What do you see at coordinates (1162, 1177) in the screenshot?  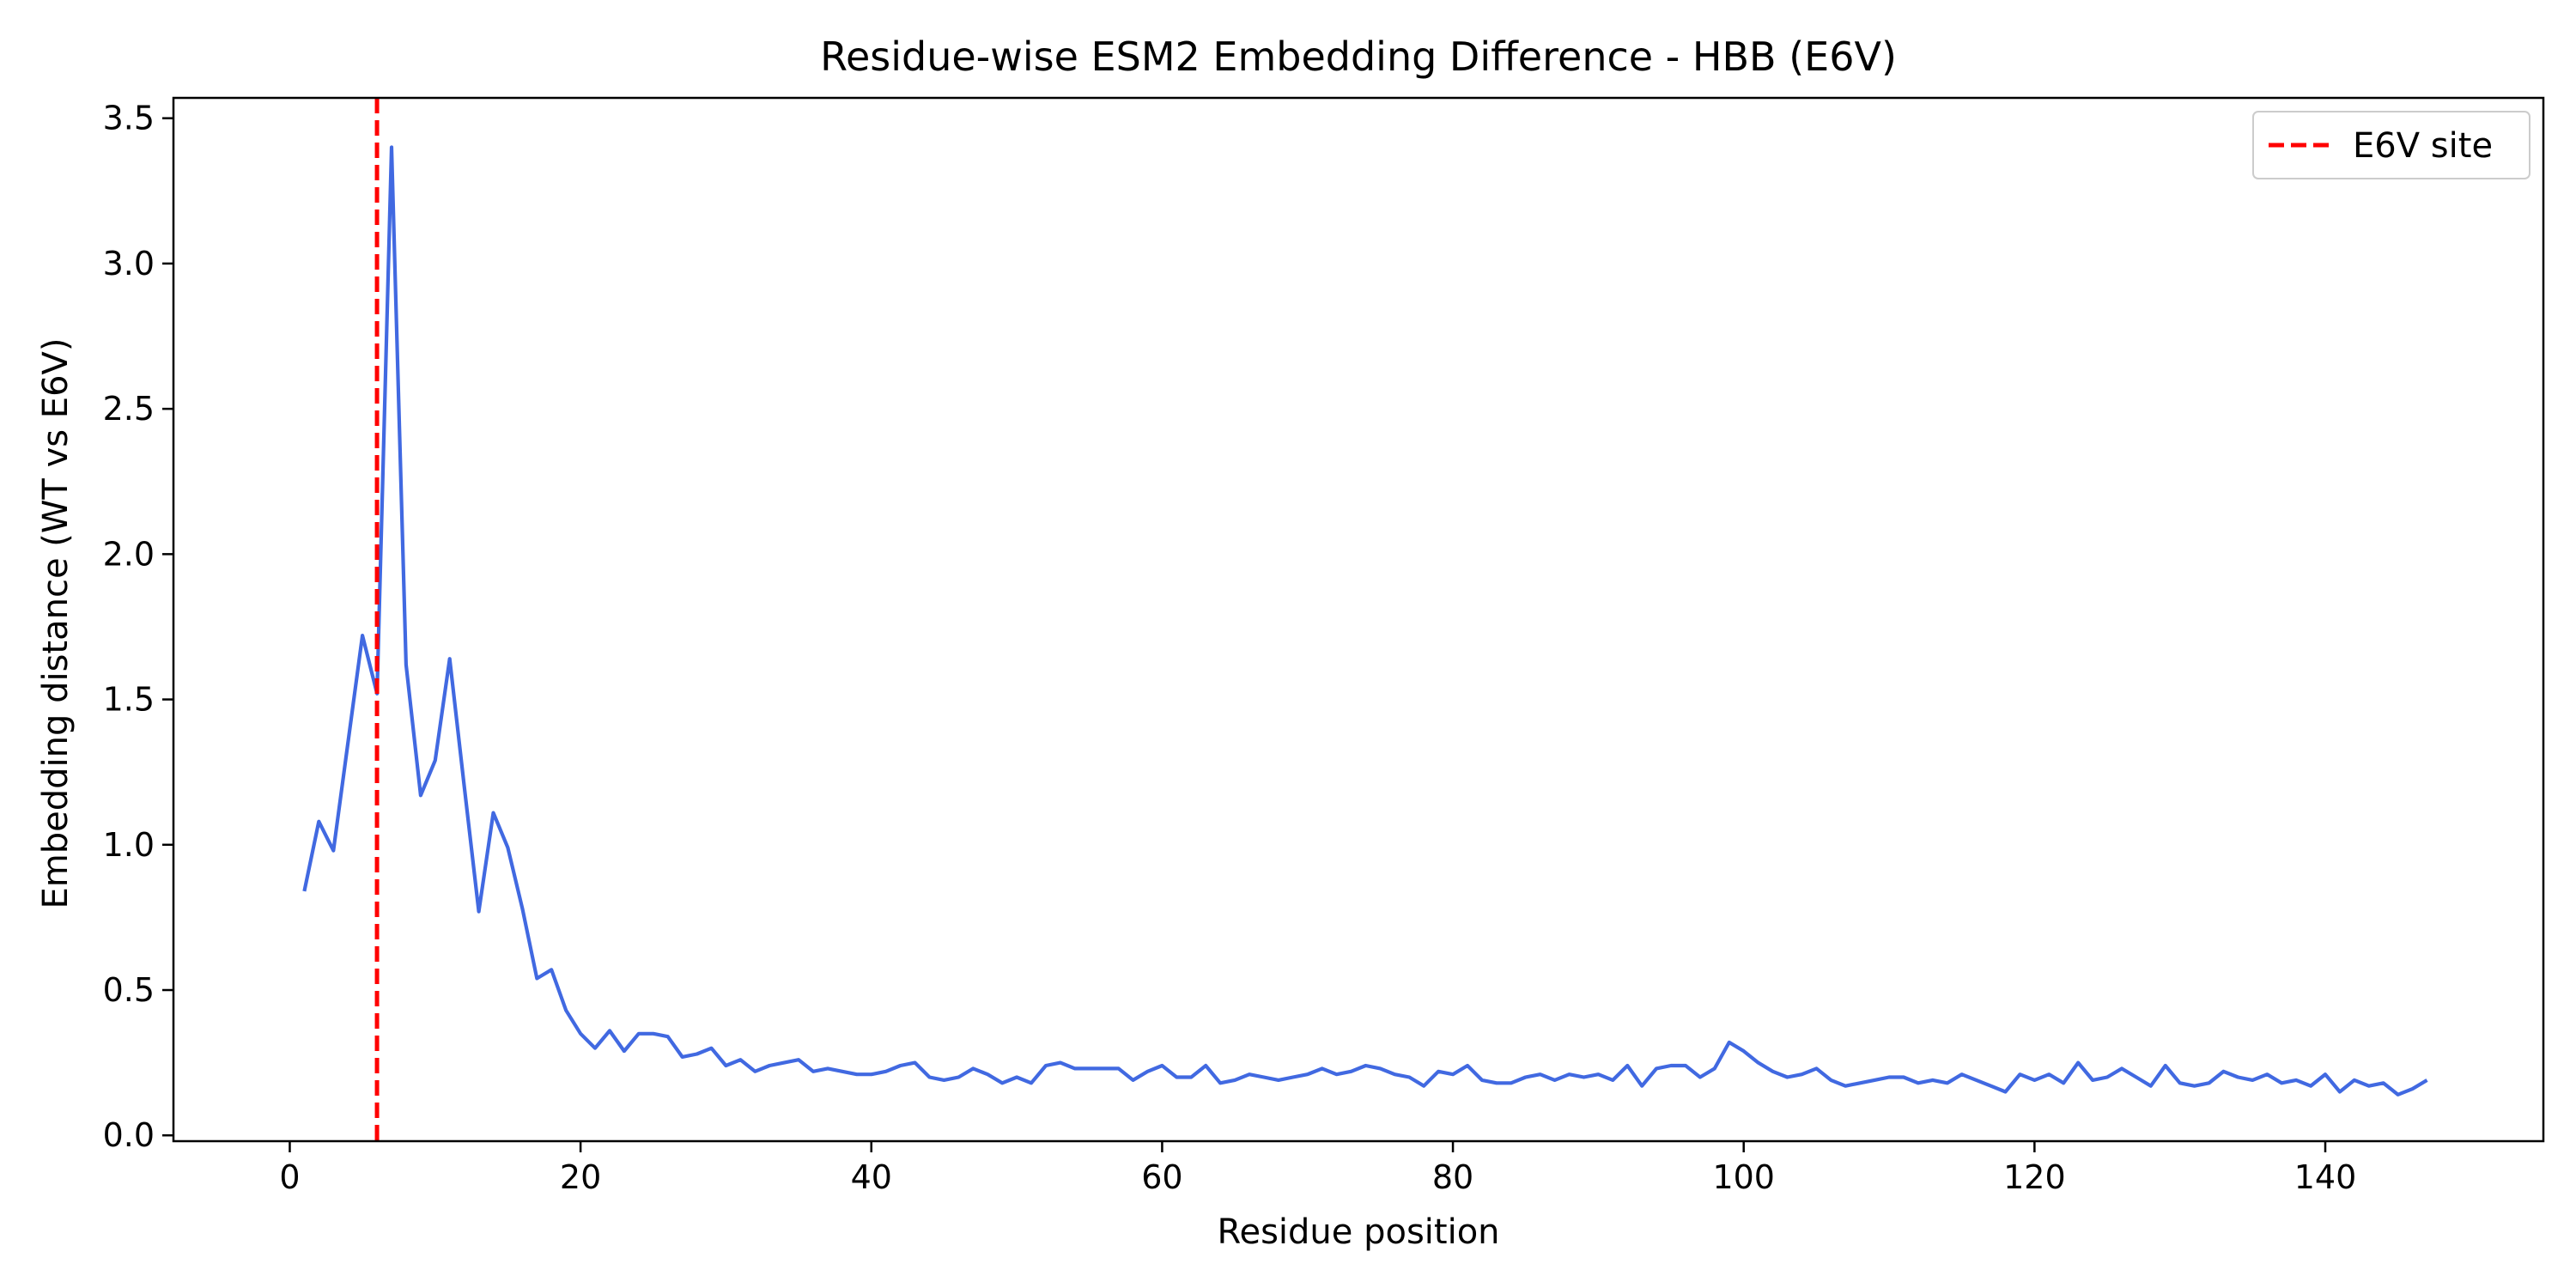 I see `x-tick-label: 60` at bounding box center [1162, 1177].